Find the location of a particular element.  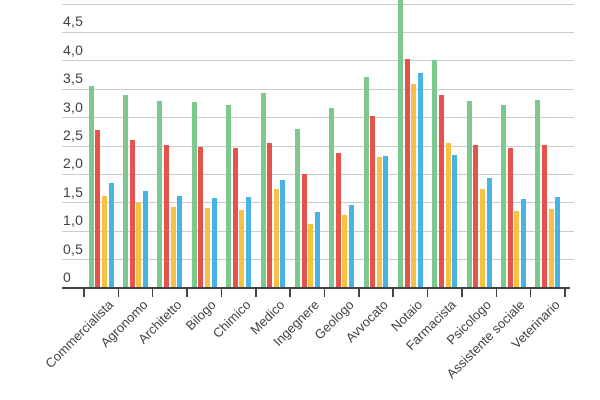

bar-chimico-series-1-green is located at coordinates (229, 196).